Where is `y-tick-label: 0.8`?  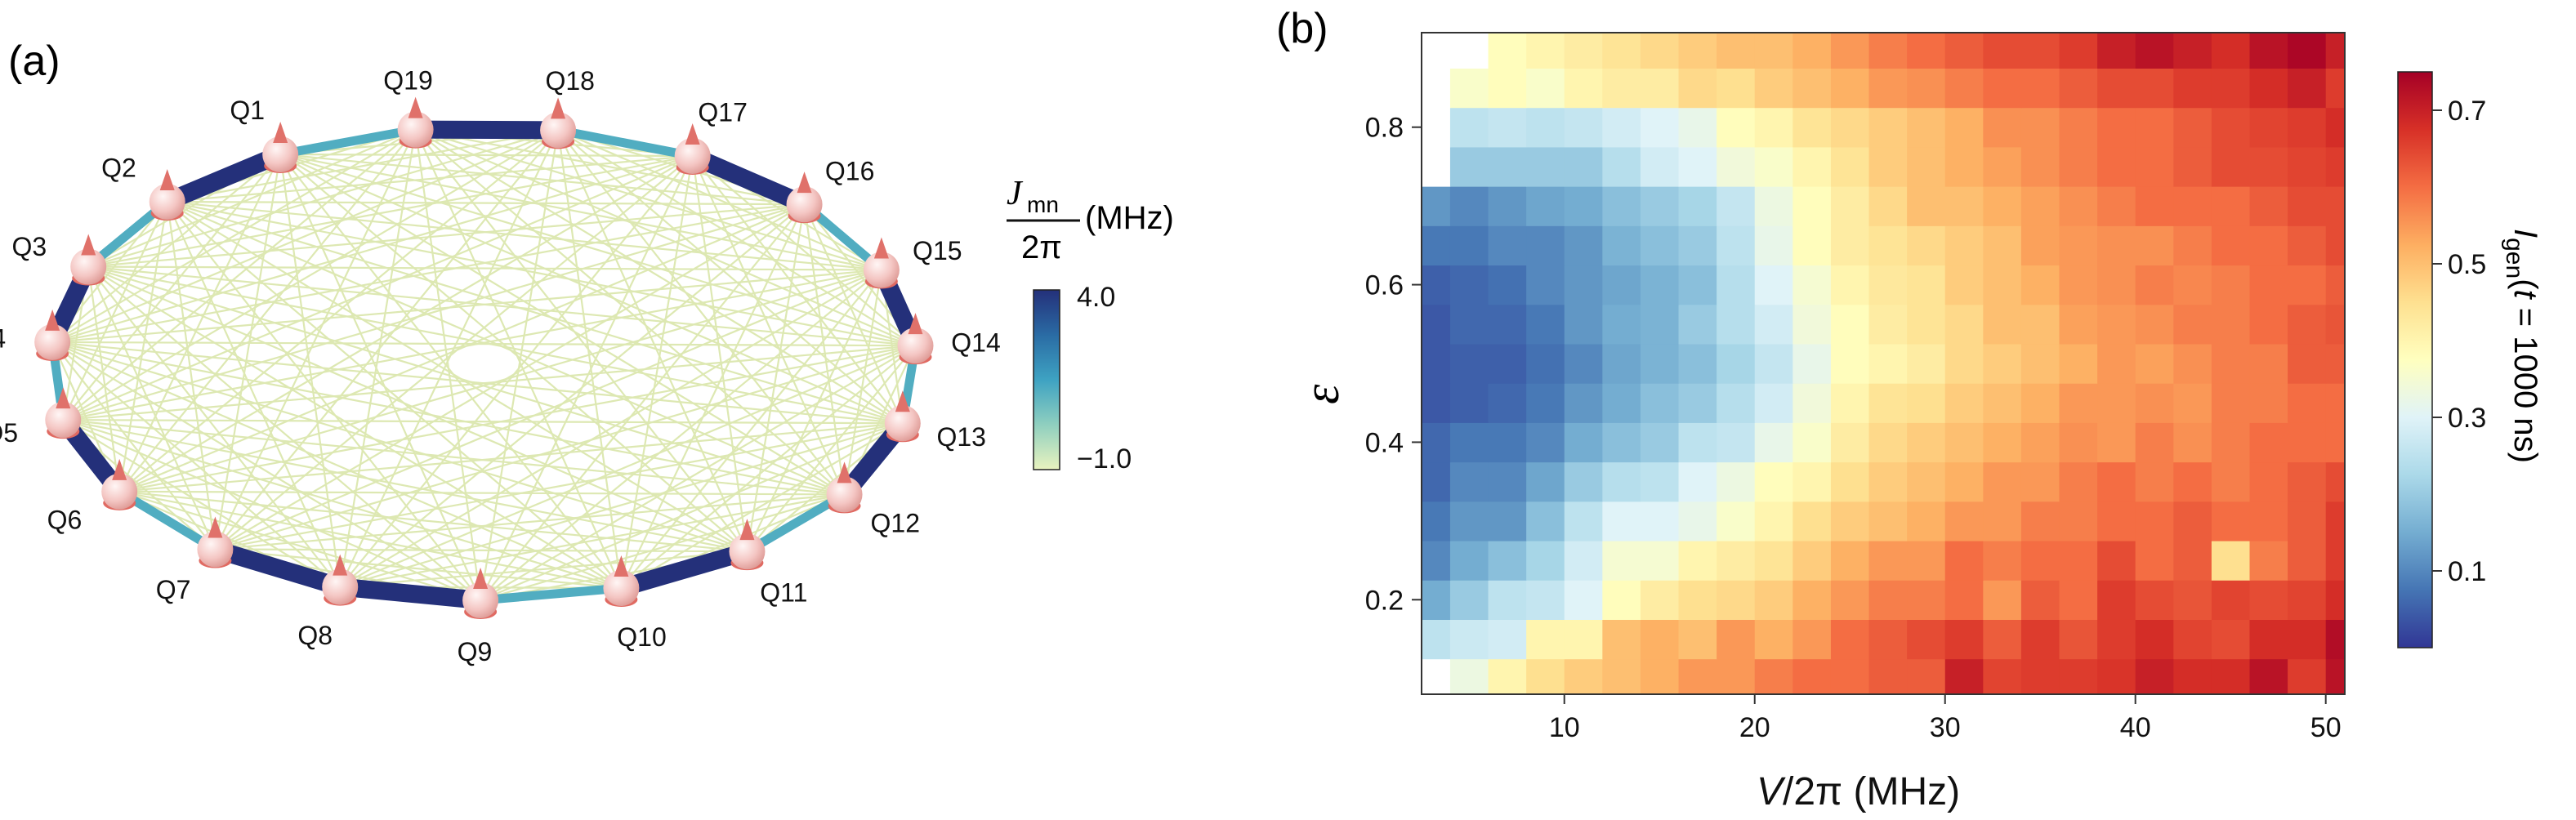 y-tick-label: 0.8 is located at coordinates (1384, 129).